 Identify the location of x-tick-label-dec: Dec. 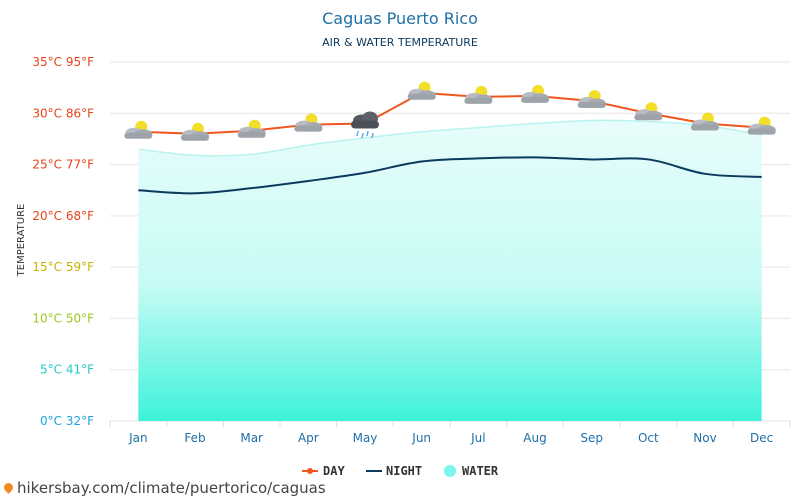
(761, 438).